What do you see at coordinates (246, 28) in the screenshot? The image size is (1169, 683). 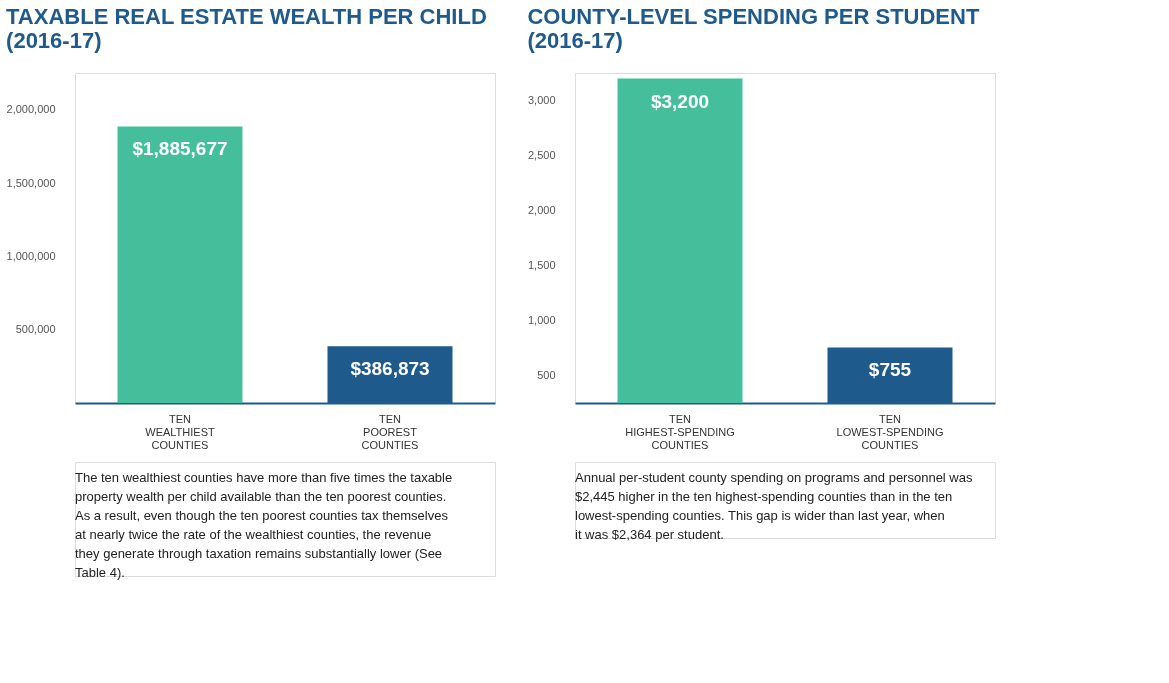 I see `chart-title: TAXABLE REAL ESTATE WEALTH PER CHILD (2016-17)` at bounding box center [246, 28].